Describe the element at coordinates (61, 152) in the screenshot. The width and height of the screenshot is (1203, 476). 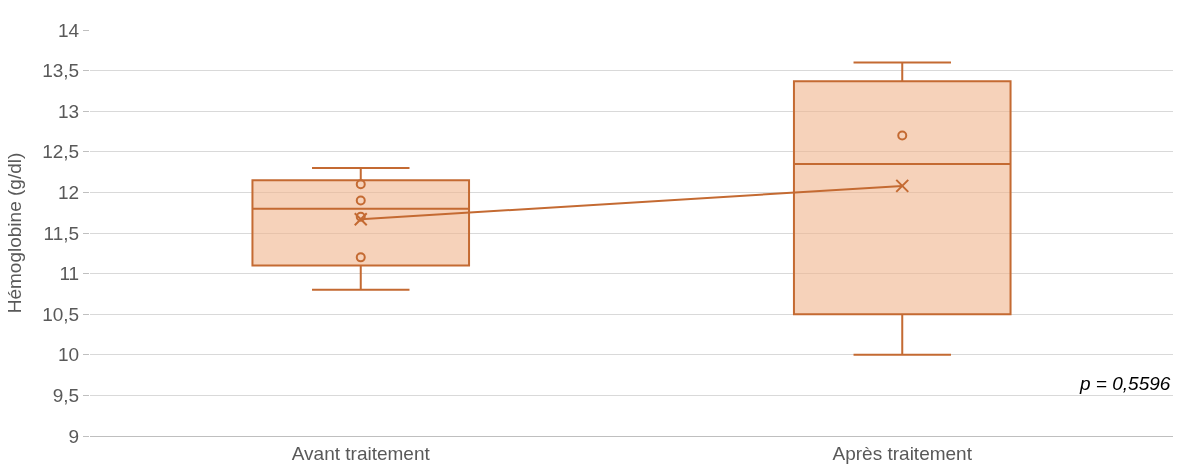
I see `y-tick-label: 12,5` at that location.